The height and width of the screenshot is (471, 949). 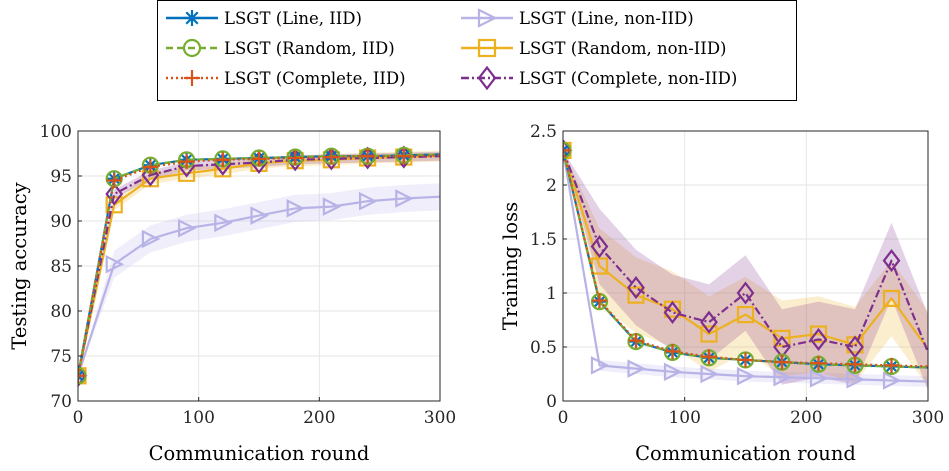 What do you see at coordinates (487, 78) in the screenshot?
I see `legend-marker-diamond-icon` at bounding box center [487, 78].